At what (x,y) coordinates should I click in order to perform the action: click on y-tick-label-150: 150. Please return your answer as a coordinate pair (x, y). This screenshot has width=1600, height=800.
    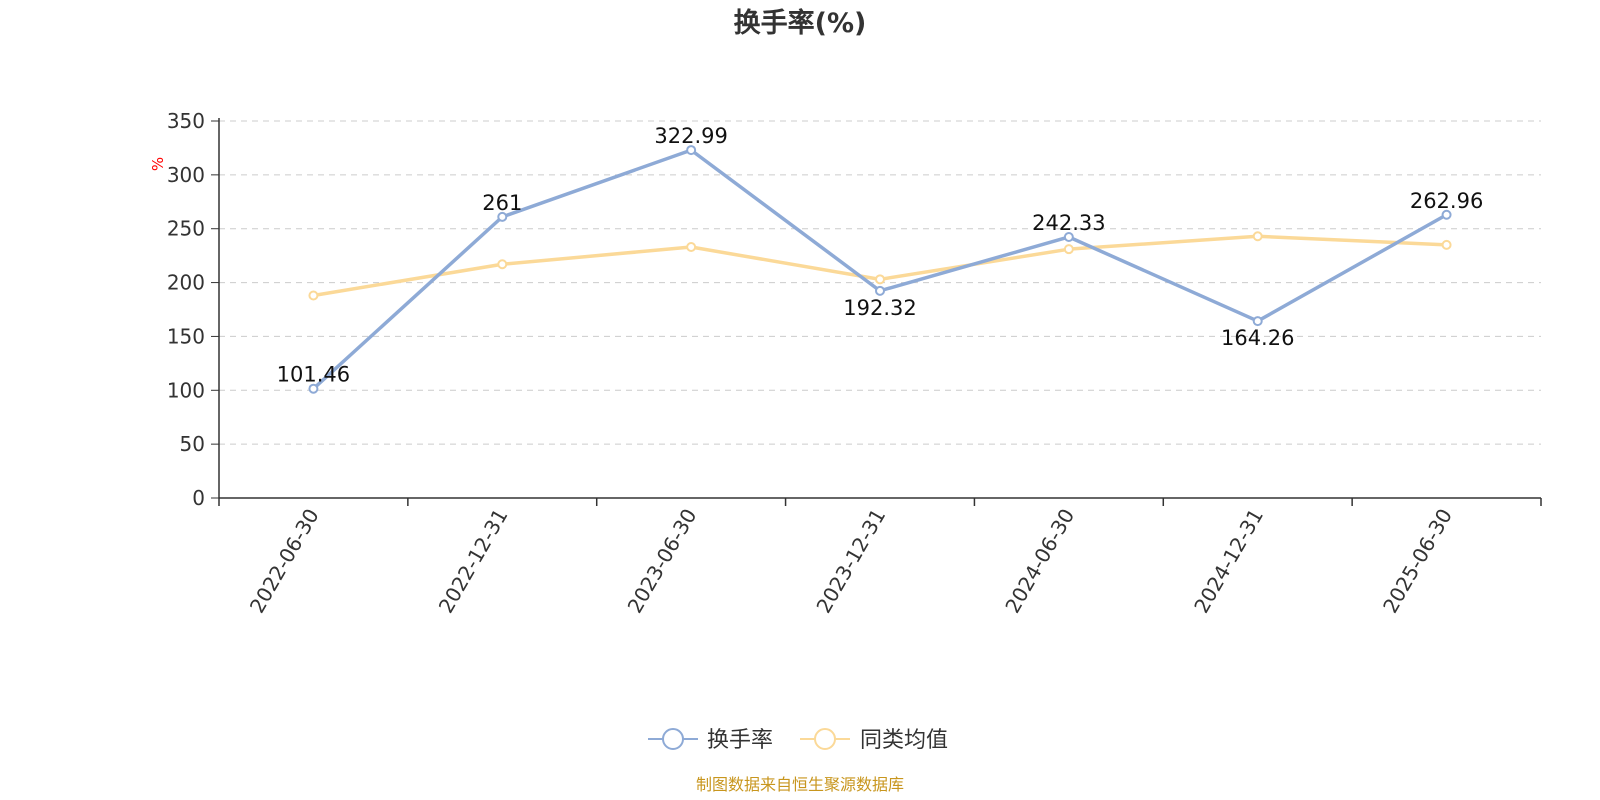
    Looking at the image, I should click on (186, 336).